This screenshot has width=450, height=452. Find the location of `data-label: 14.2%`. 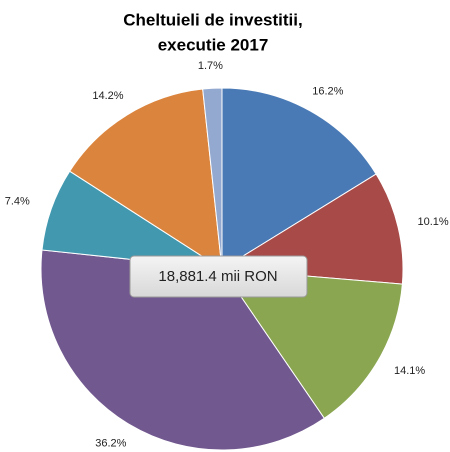

data-label: 14.2% is located at coordinates (107, 96).